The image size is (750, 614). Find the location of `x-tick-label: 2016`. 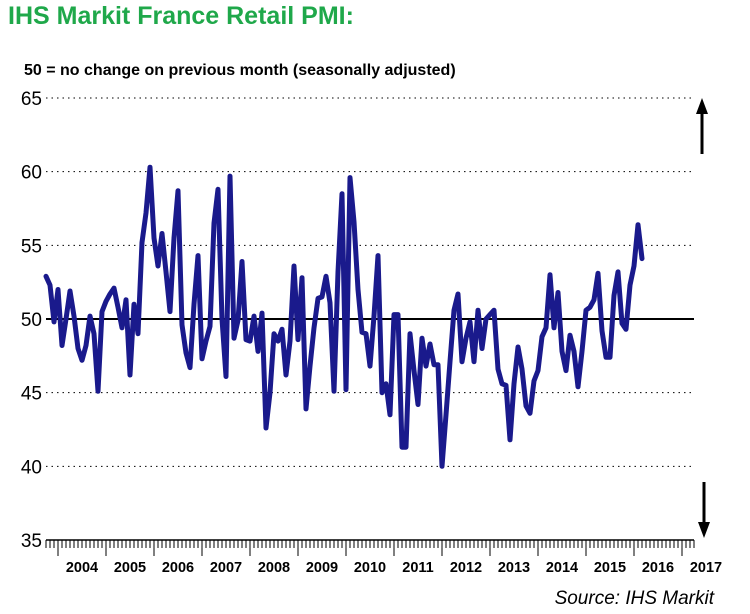

x-tick-label: 2016 is located at coordinates (658, 568).